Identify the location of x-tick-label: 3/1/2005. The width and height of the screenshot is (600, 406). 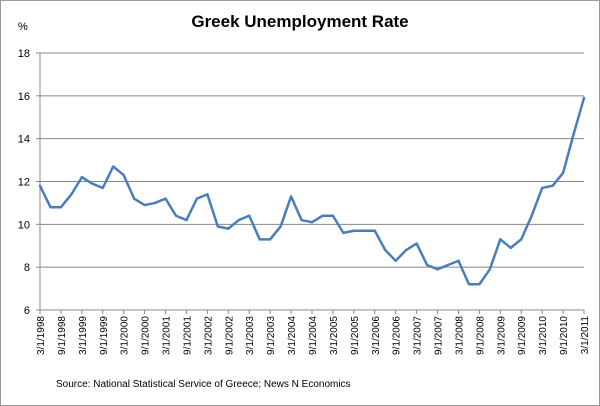
(334, 335).